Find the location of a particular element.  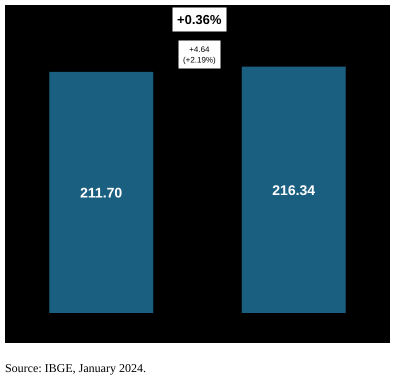

text: +0.36% is located at coordinates (199, 19).